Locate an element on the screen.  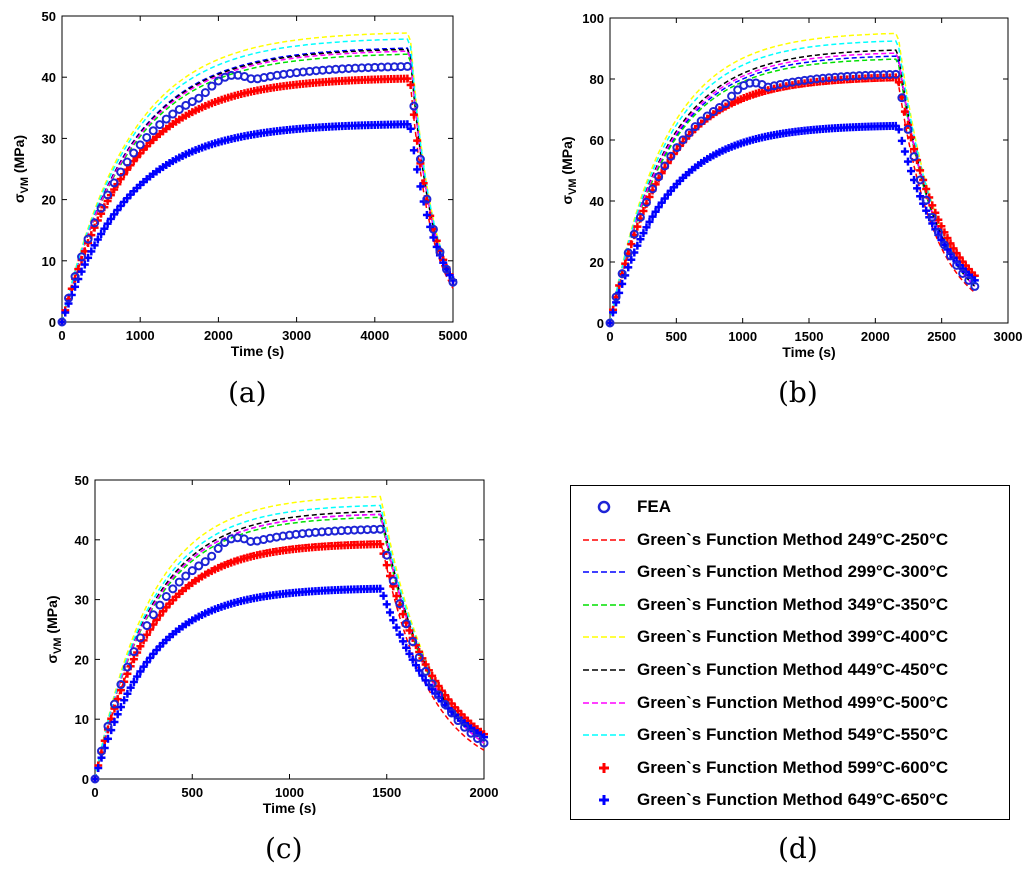
legend-entry: FEA is located at coordinates (625, 507).